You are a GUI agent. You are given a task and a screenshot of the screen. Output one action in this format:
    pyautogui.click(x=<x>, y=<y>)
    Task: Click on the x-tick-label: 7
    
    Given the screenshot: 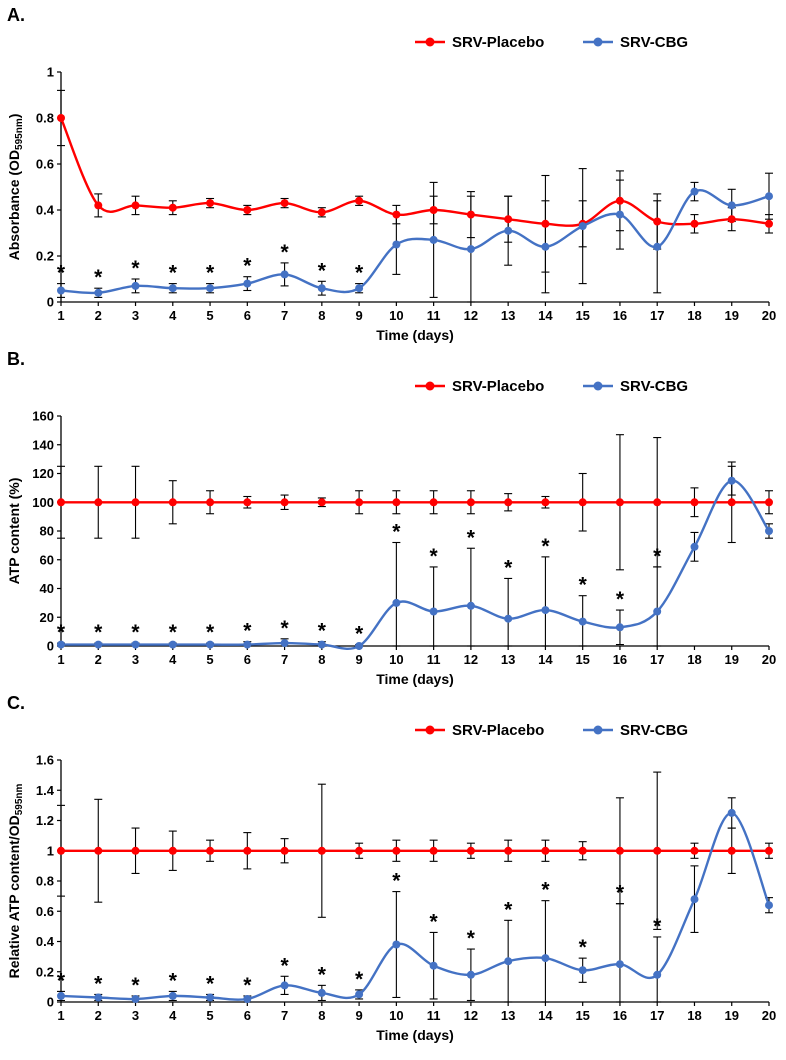 What is the action you would take?
    pyautogui.click(x=284, y=315)
    